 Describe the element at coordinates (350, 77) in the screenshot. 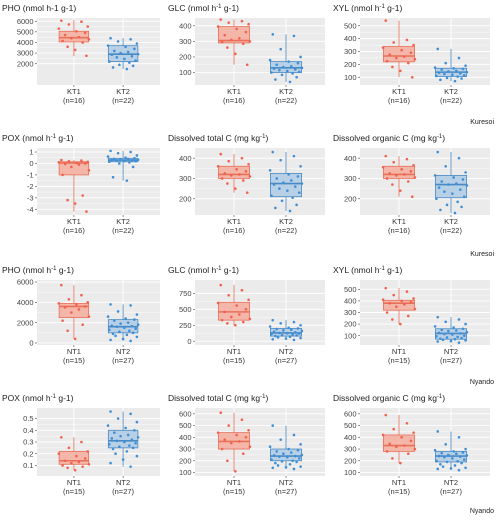

I see `y-tick-label: 100` at that location.